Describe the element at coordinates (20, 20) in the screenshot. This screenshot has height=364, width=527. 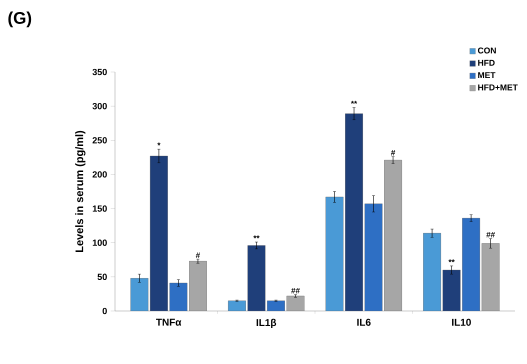
I see `chart-title: (G)` at that location.